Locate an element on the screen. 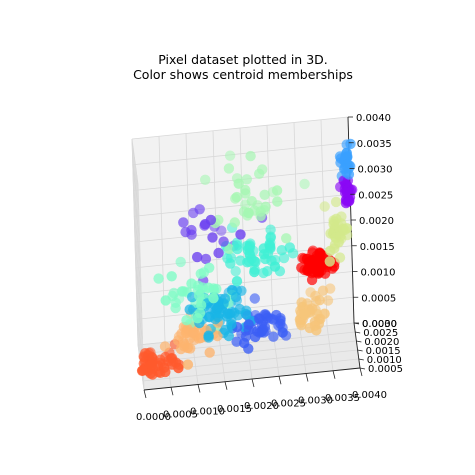  y-tick-label: 0.0010 is located at coordinates (384, 360).